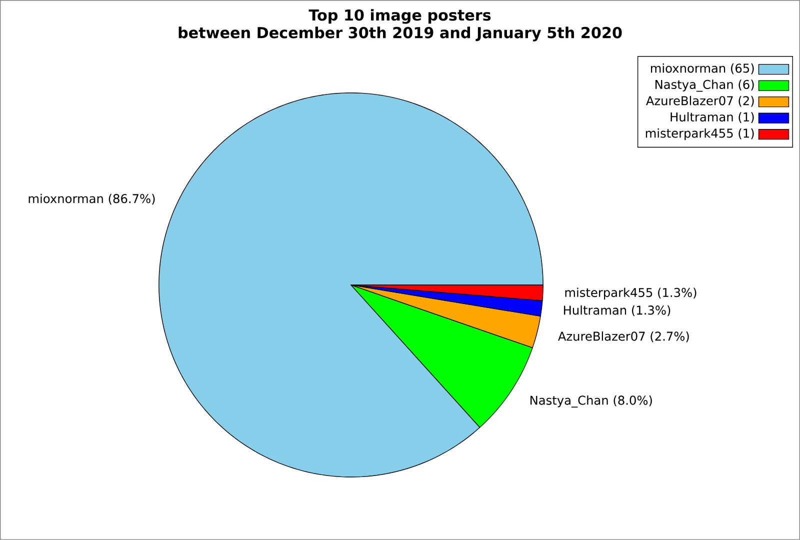 The height and width of the screenshot is (540, 800). I want to click on data-label: Hultraman (1.3%), so click(617, 310).